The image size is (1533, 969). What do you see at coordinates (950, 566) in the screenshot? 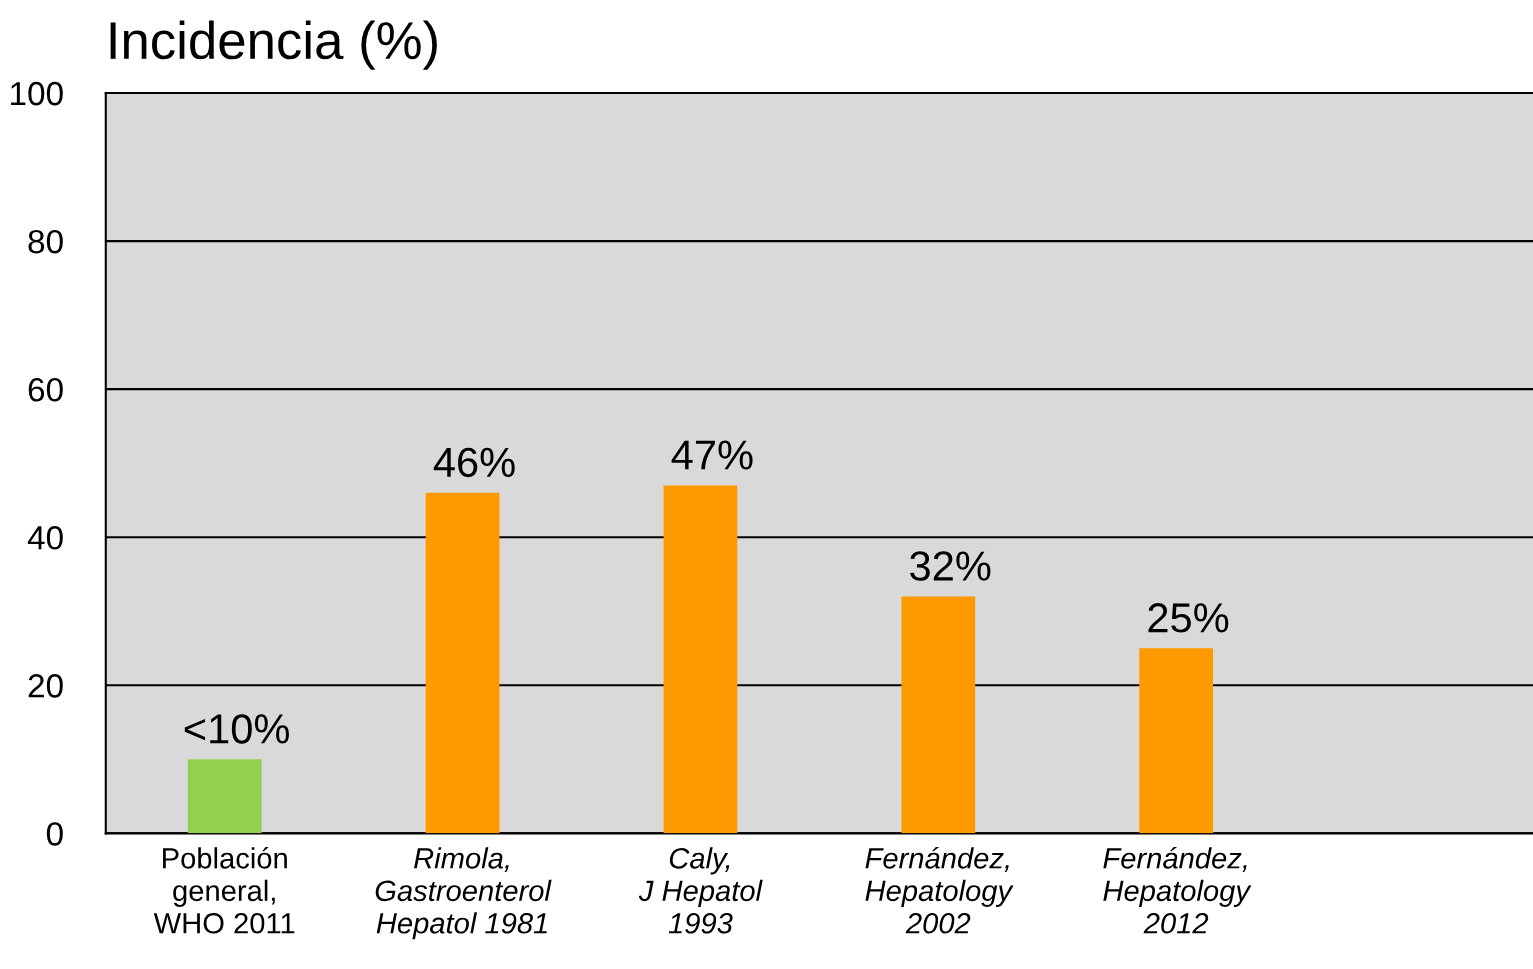
I see `data-label: 32%` at bounding box center [950, 566].